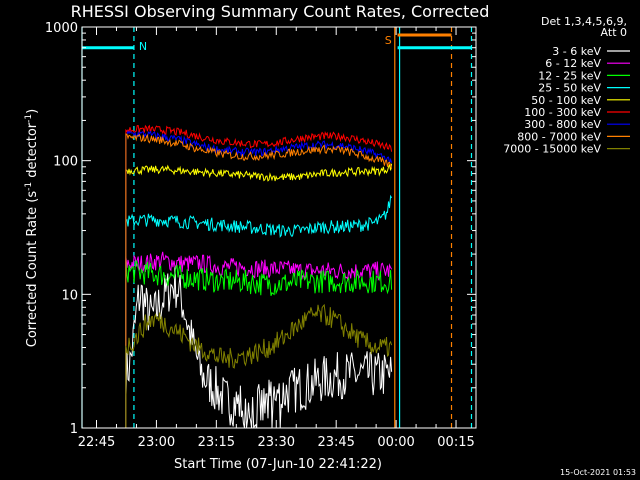 This screenshot has width=640, height=480. What do you see at coordinates (216, 442) in the screenshot?
I see `x-tick-label: 23:15` at bounding box center [216, 442].